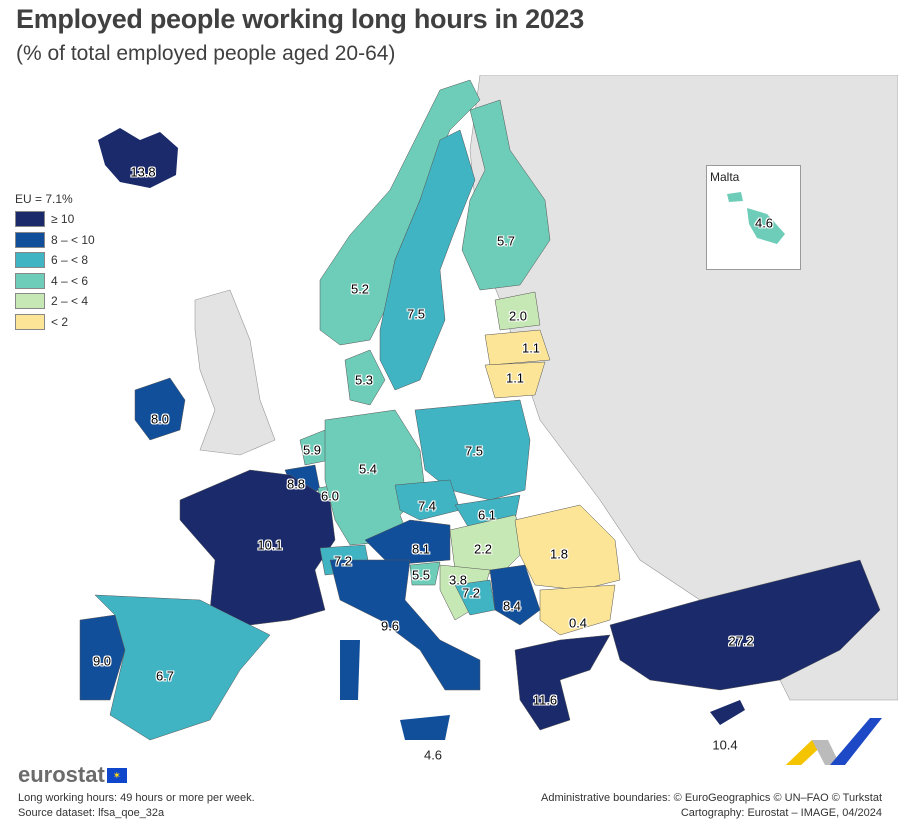 The width and height of the screenshot is (898, 837). What do you see at coordinates (518, 316) in the screenshot?
I see `region-value-label: 2.0` at bounding box center [518, 316].